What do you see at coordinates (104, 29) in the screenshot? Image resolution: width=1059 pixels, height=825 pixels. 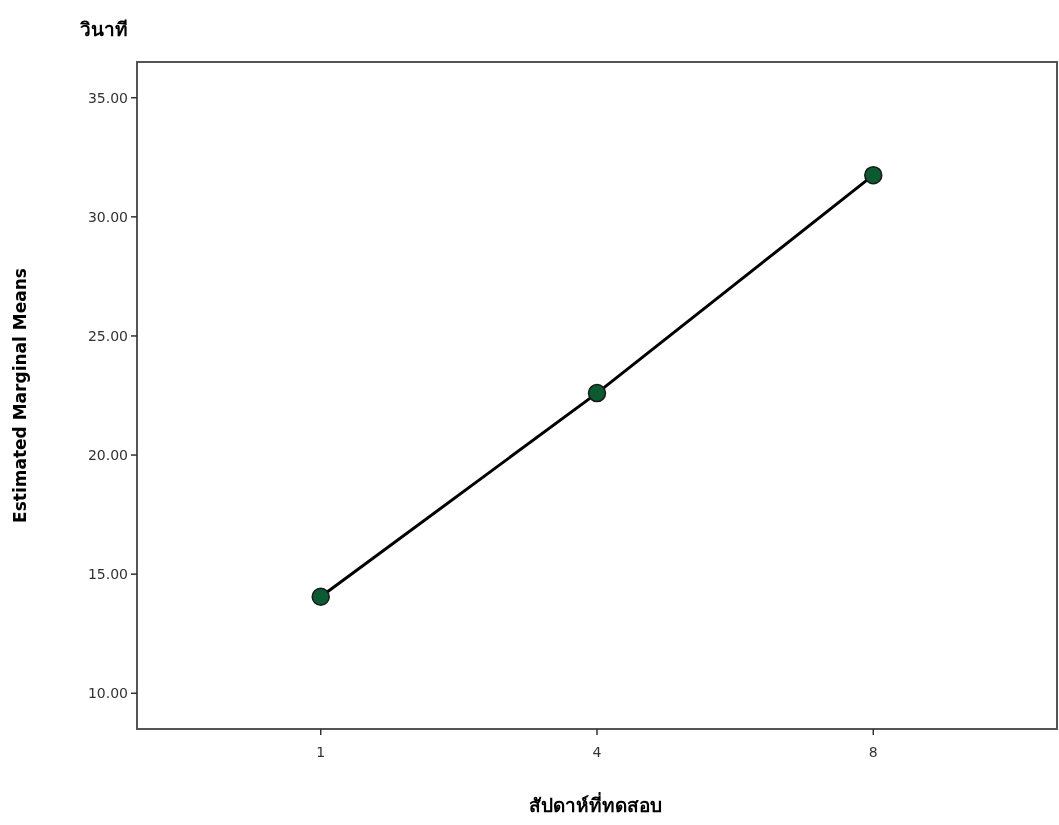 I see `chart-title: วินาที` at bounding box center [104, 29].